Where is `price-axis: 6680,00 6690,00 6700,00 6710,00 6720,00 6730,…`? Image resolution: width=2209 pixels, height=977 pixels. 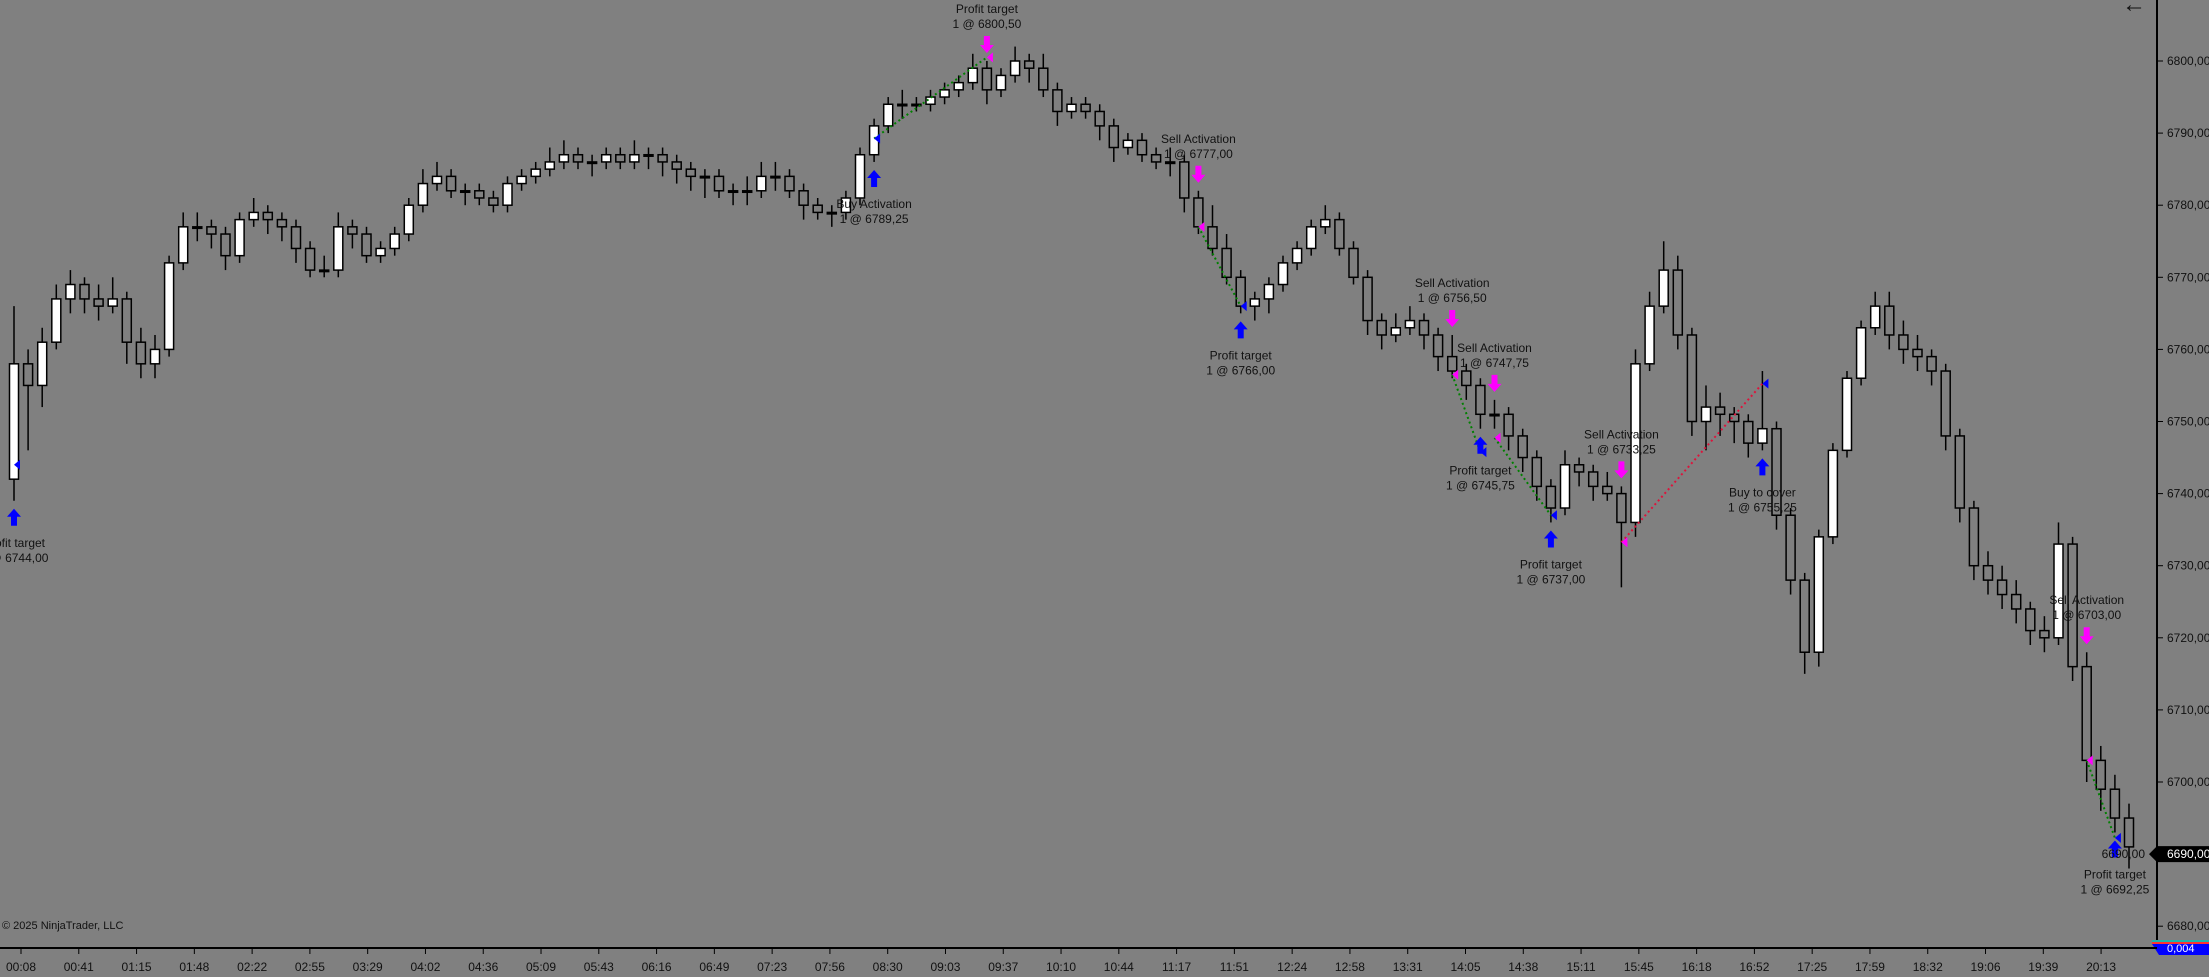
price-axis: 6680,00 6690,00 6700,00 6710,00 6720,00 6730,… is located at coordinates (2155, 477).